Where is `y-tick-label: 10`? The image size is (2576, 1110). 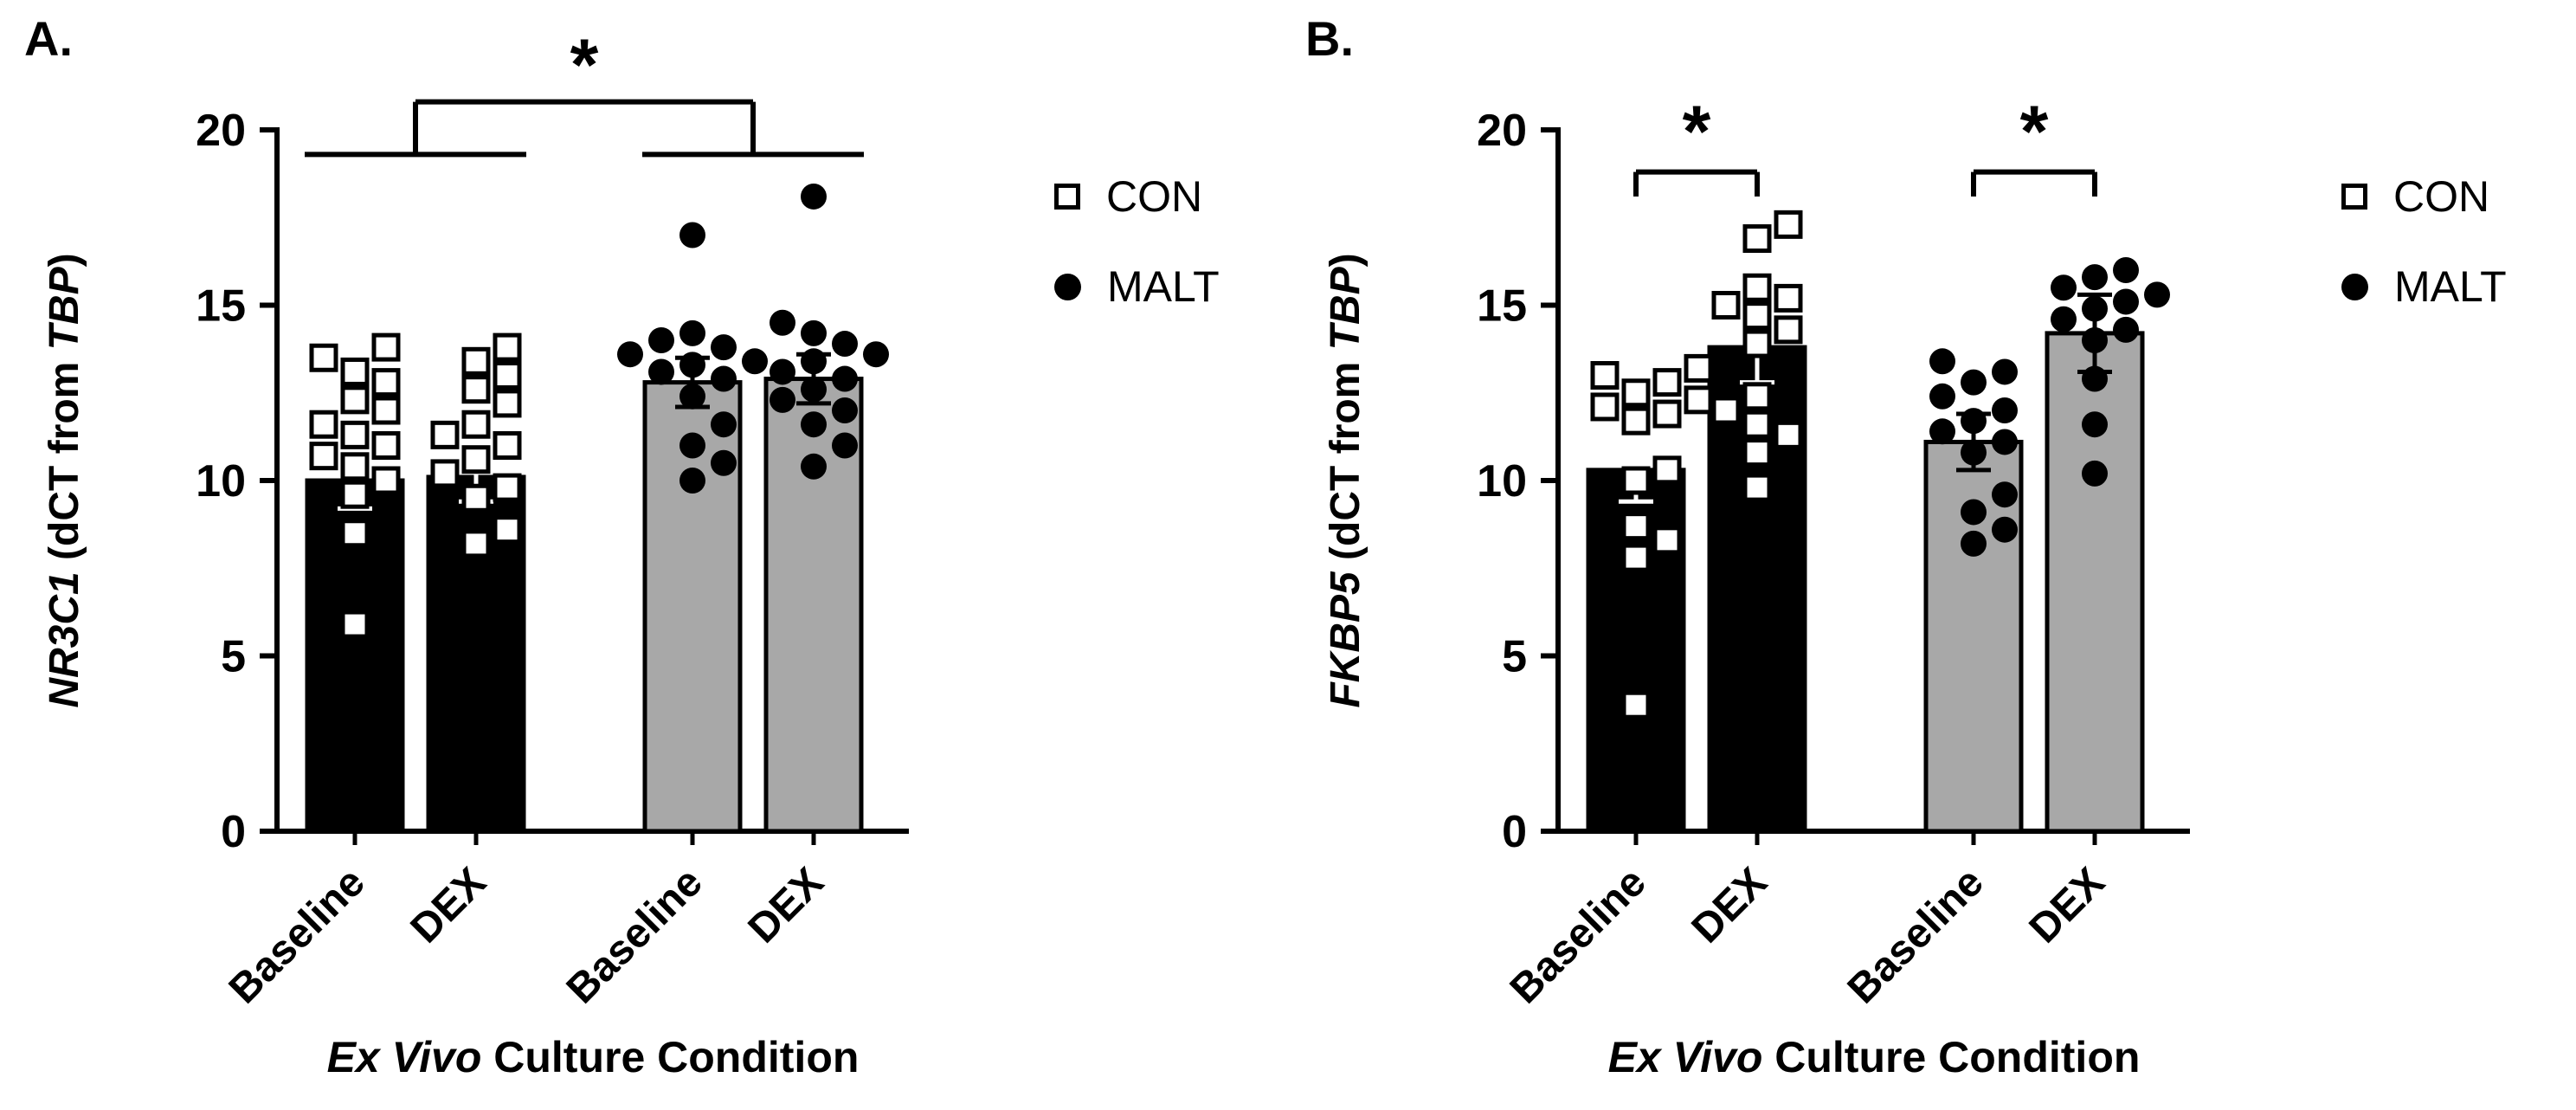
y-tick-label: 10 is located at coordinates (221, 481).